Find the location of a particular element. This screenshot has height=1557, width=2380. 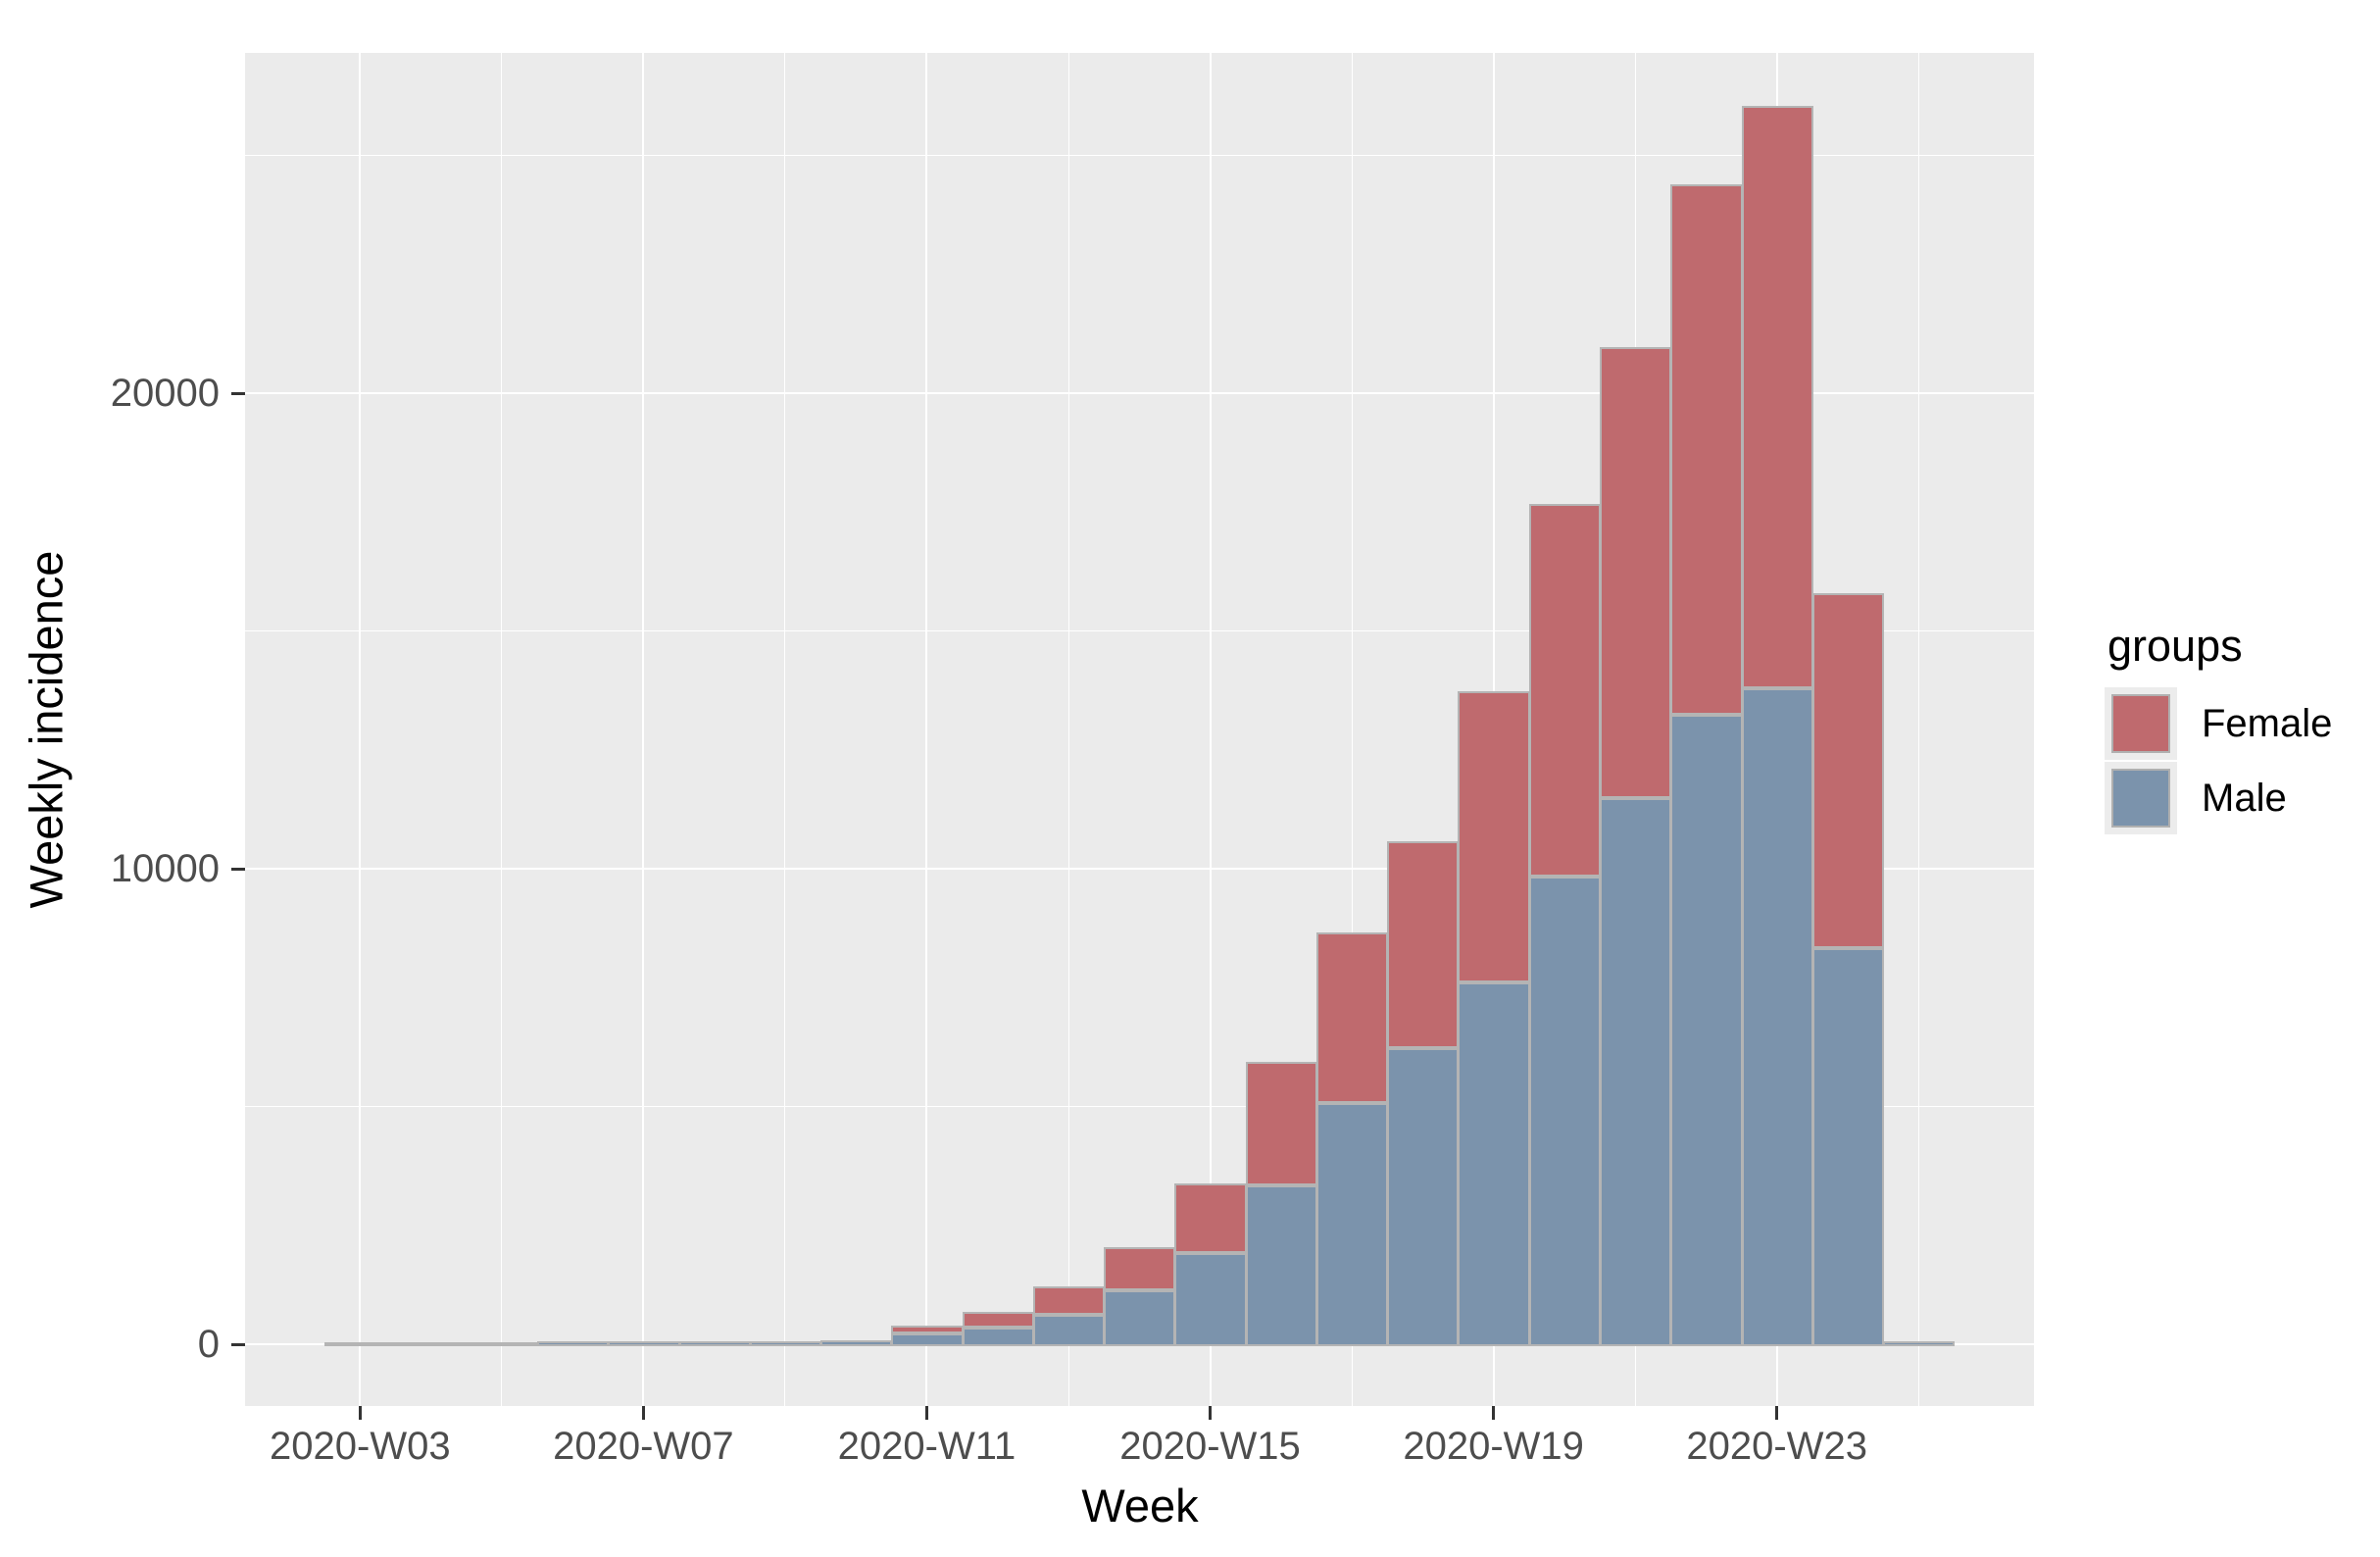

x-tick-label: 2020-W23 is located at coordinates (1776, 1446).